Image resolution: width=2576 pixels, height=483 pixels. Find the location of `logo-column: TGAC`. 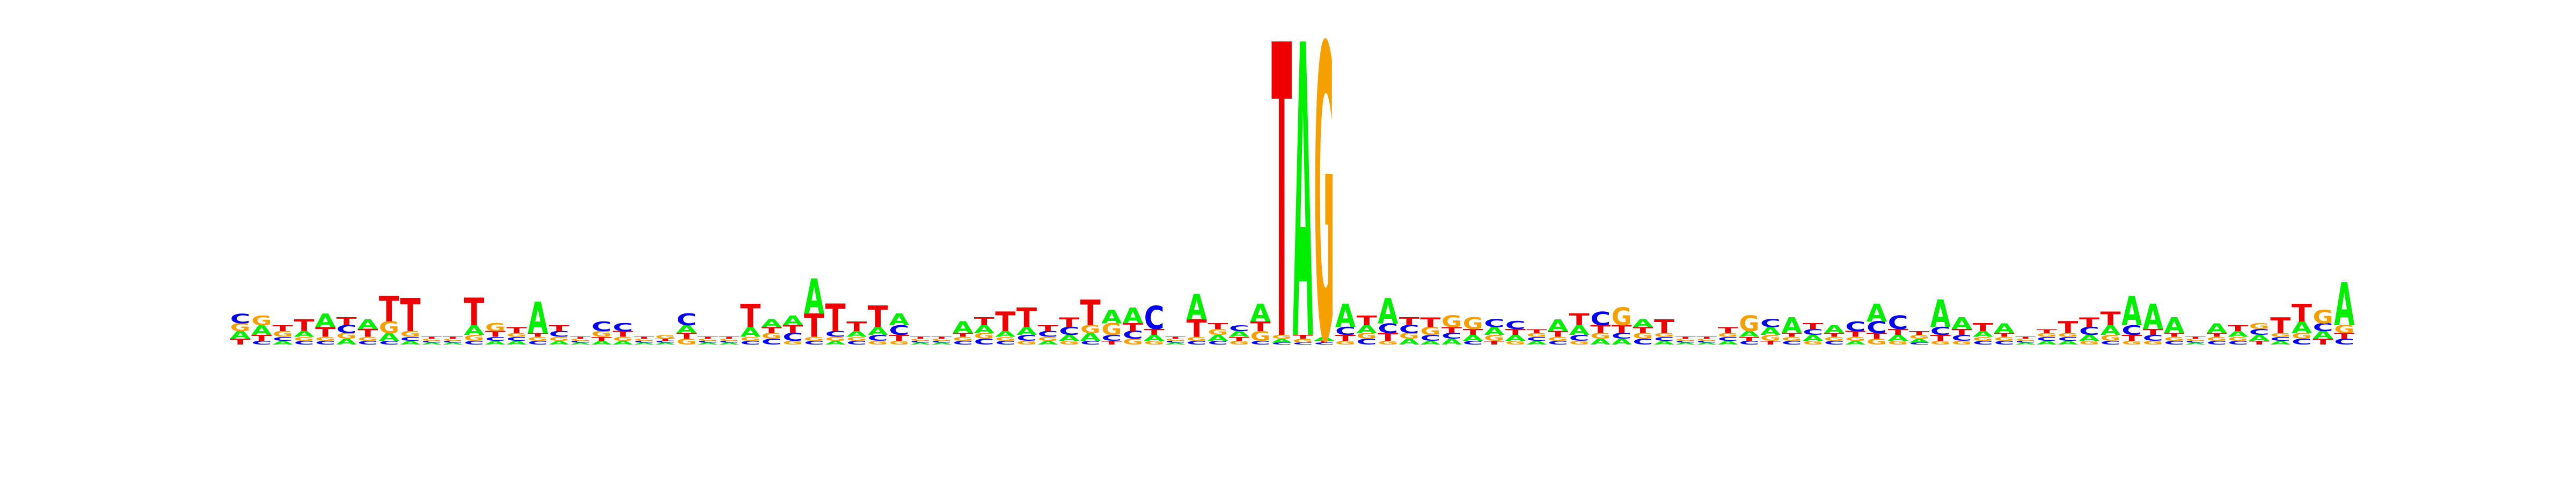

logo-column: TGAC is located at coordinates (1770, 332).